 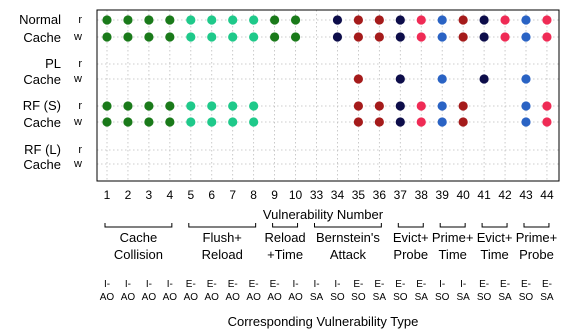 What do you see at coordinates (526, 195) in the screenshot?
I see `x-tick-label: 43` at bounding box center [526, 195].